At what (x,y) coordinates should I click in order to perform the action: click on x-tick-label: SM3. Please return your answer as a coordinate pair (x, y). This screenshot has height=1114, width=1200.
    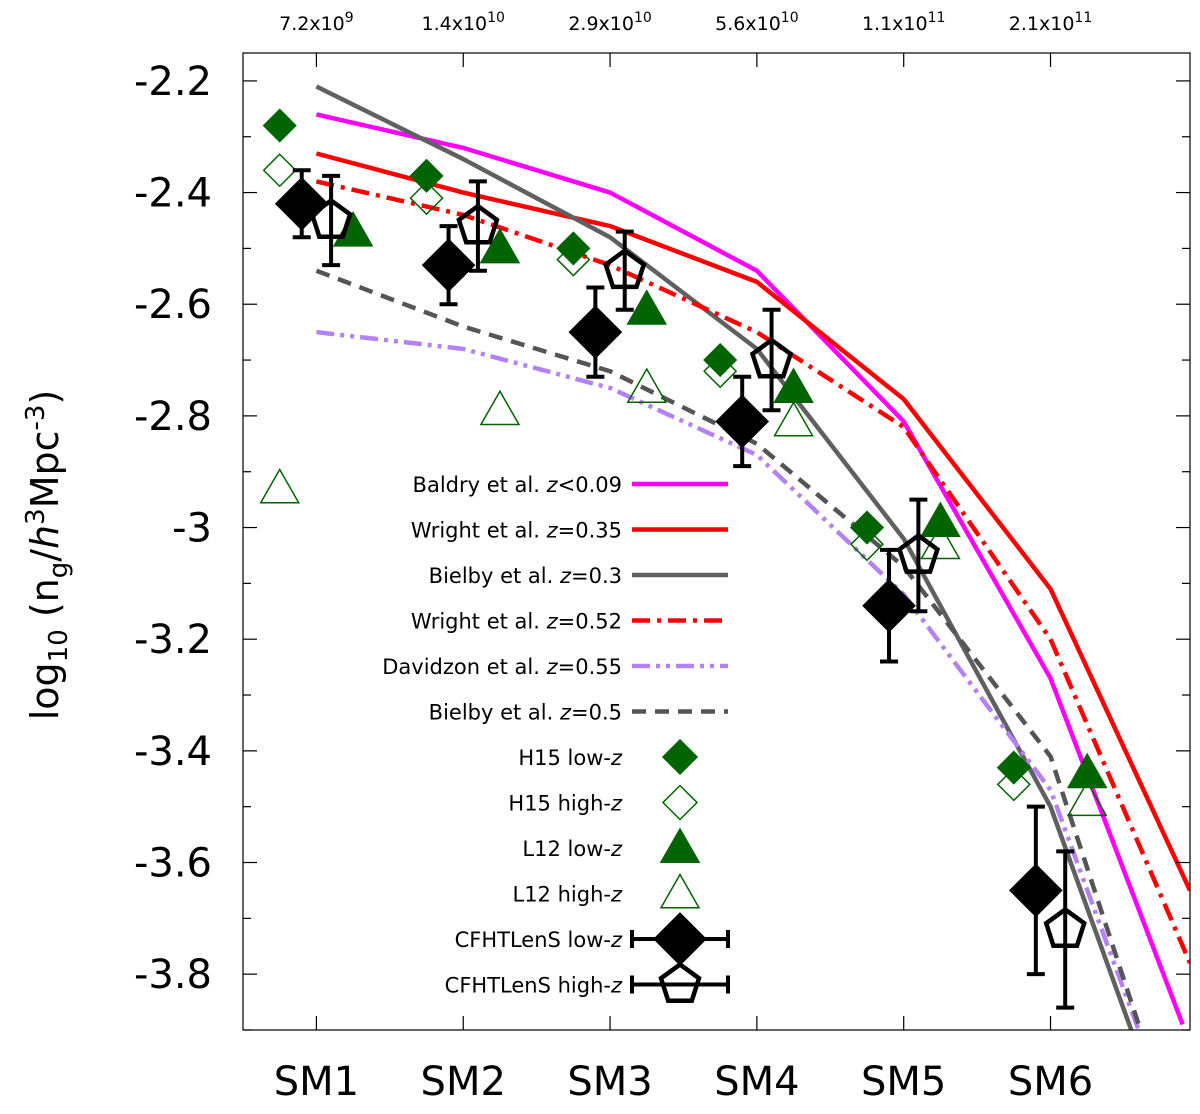
    Looking at the image, I should click on (609, 1082).